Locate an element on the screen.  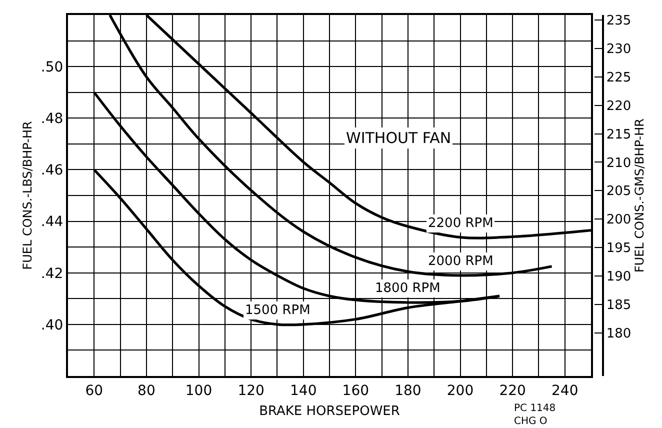
y2-tick-label: 220 is located at coordinates (619, 106).